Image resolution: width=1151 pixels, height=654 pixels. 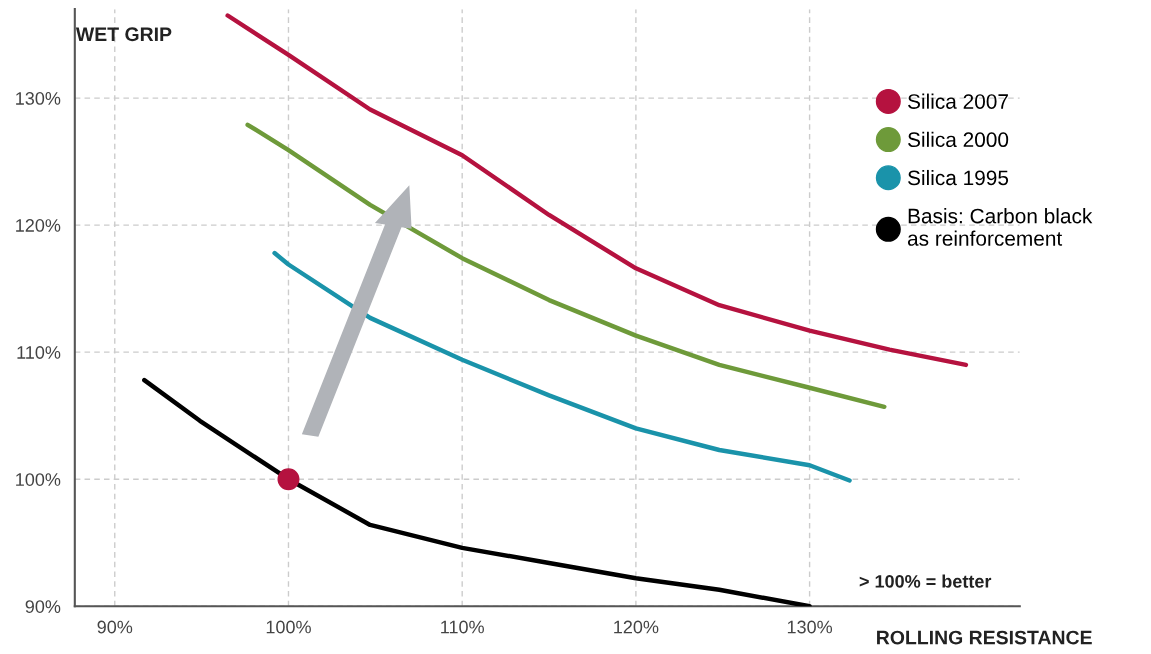 What do you see at coordinates (123, 34) in the screenshot?
I see `y-axis-title: WET GRIP` at bounding box center [123, 34].